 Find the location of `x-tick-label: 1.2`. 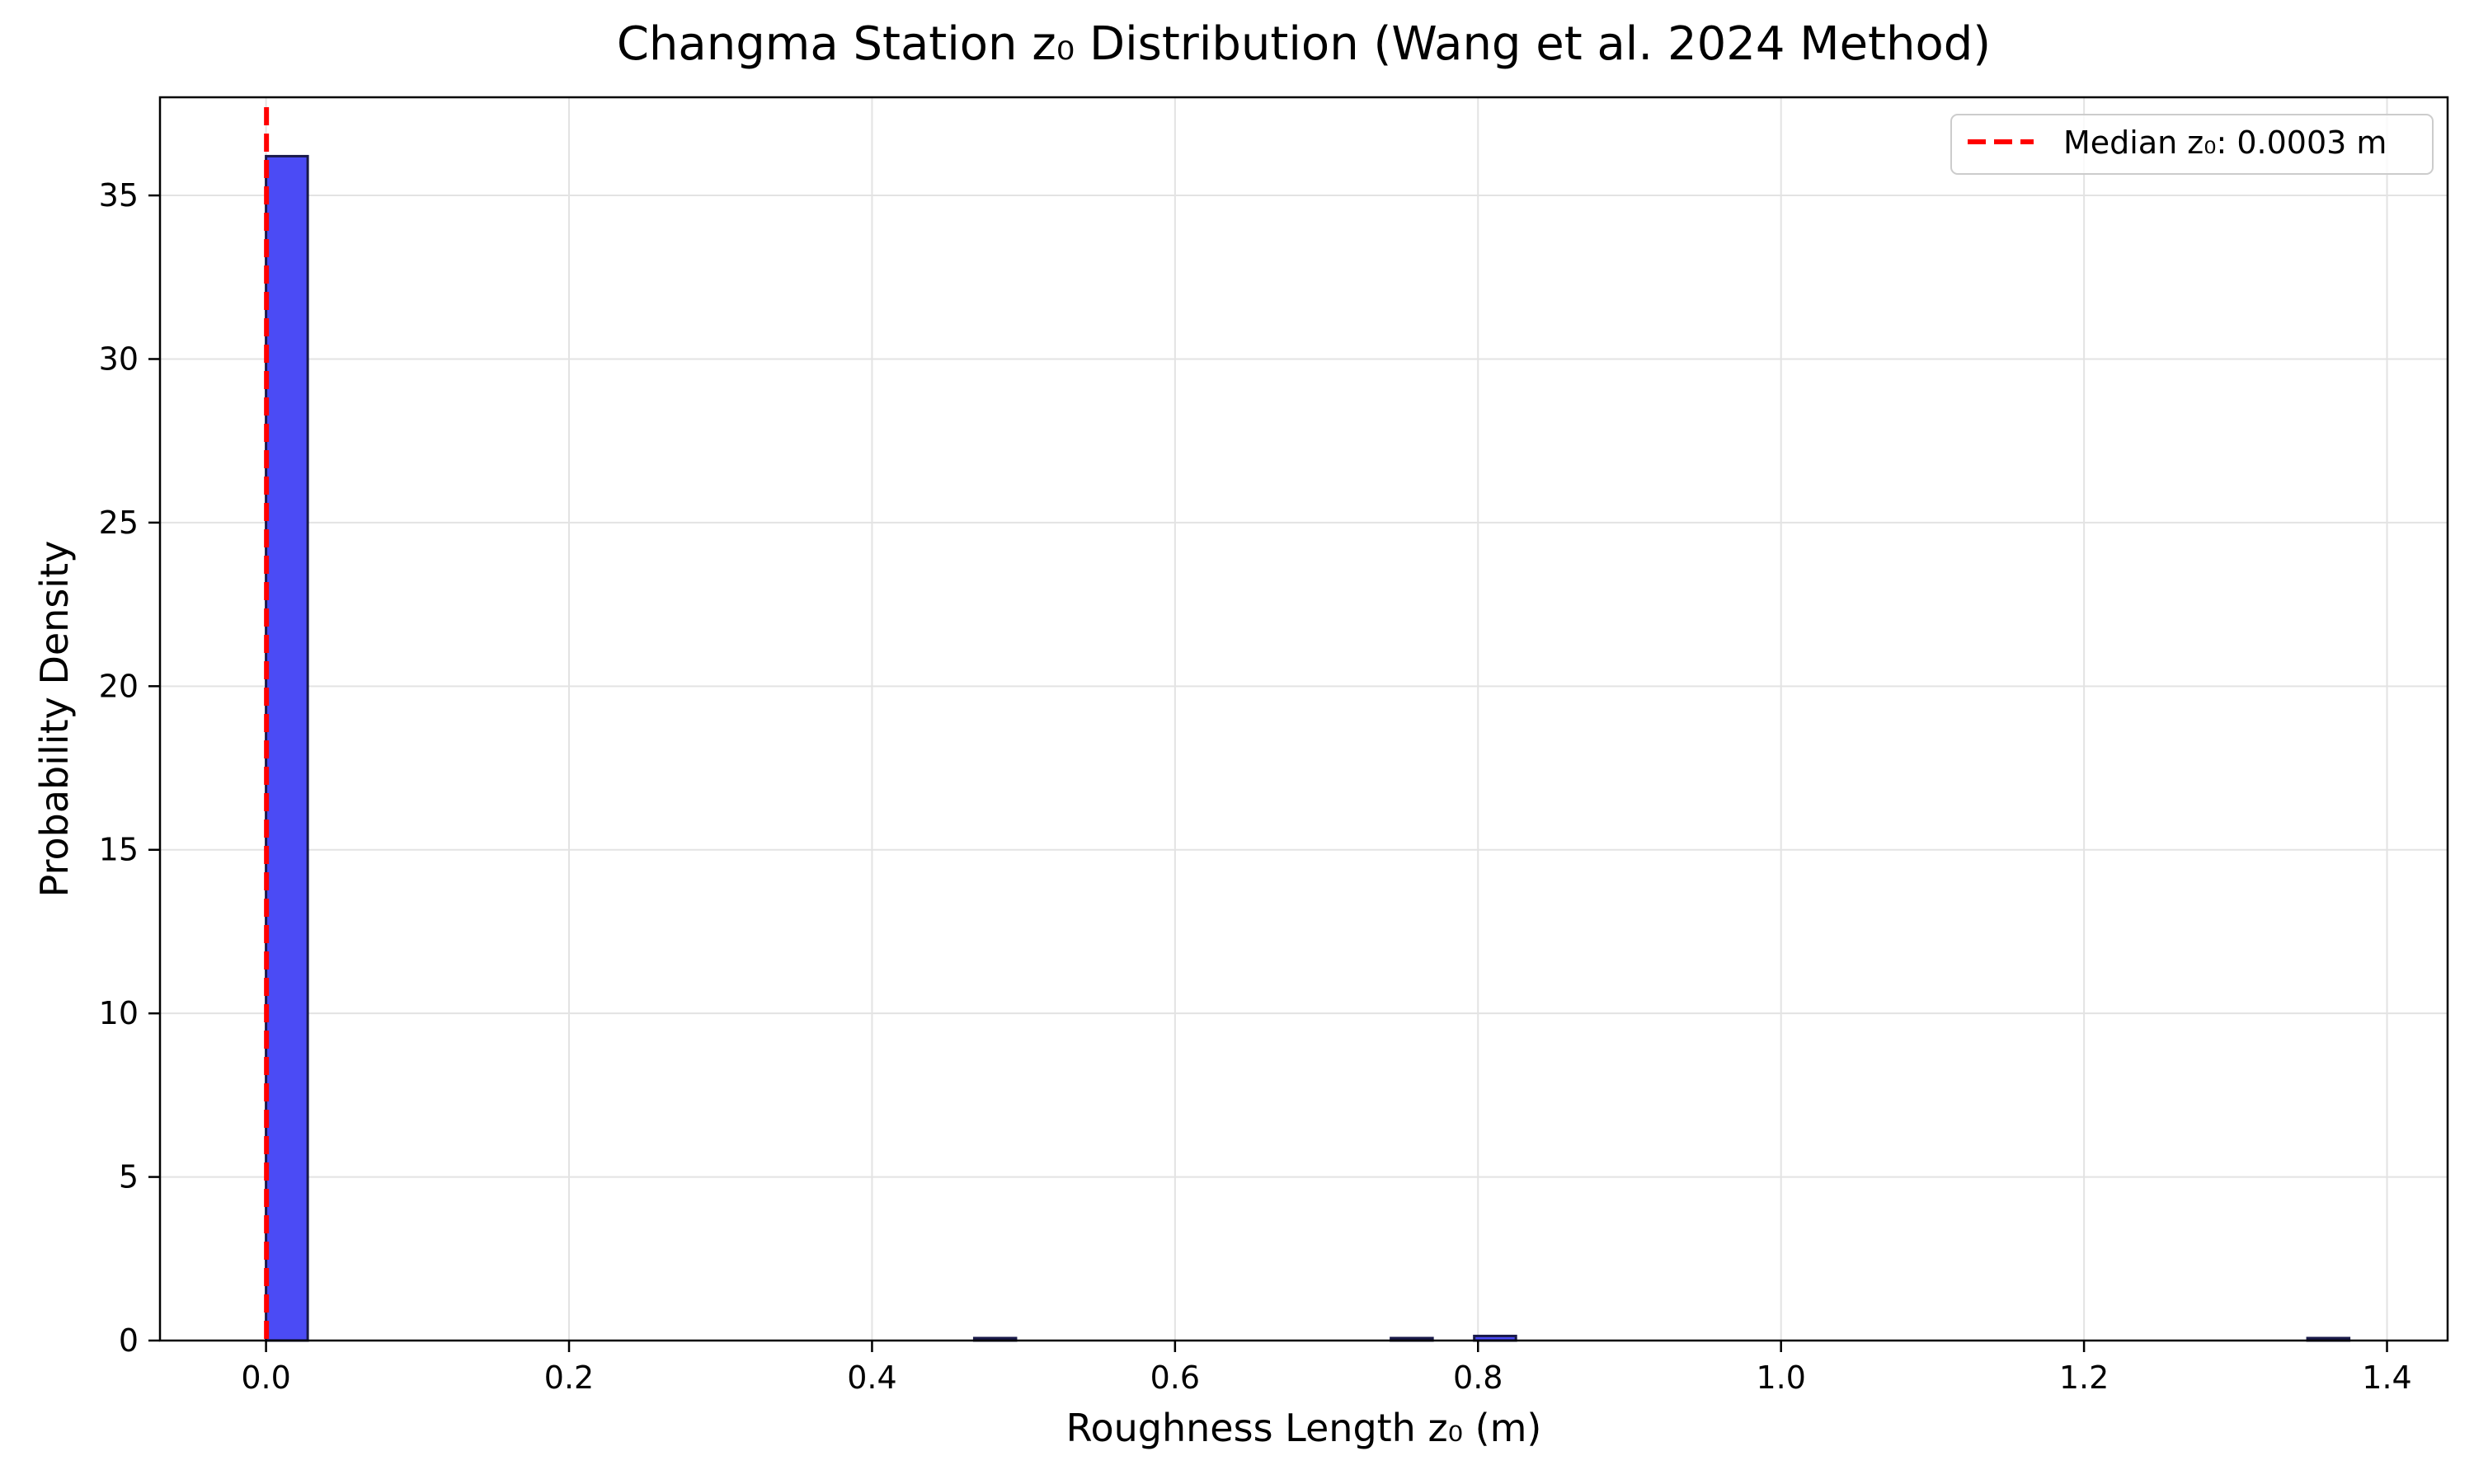

x-tick-label: 1.2 is located at coordinates (2084, 1378).